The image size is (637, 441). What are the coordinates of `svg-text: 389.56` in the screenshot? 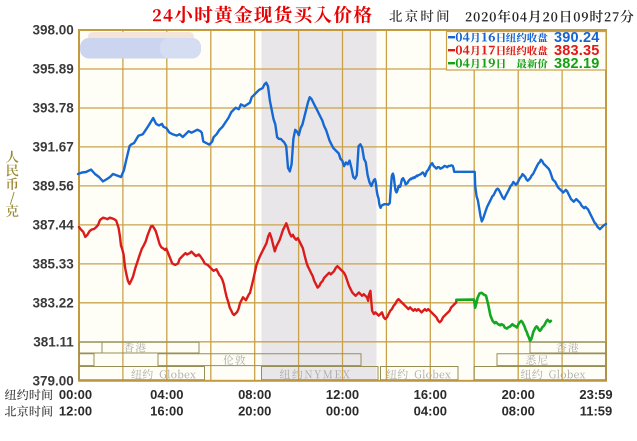 It's located at (54, 186).